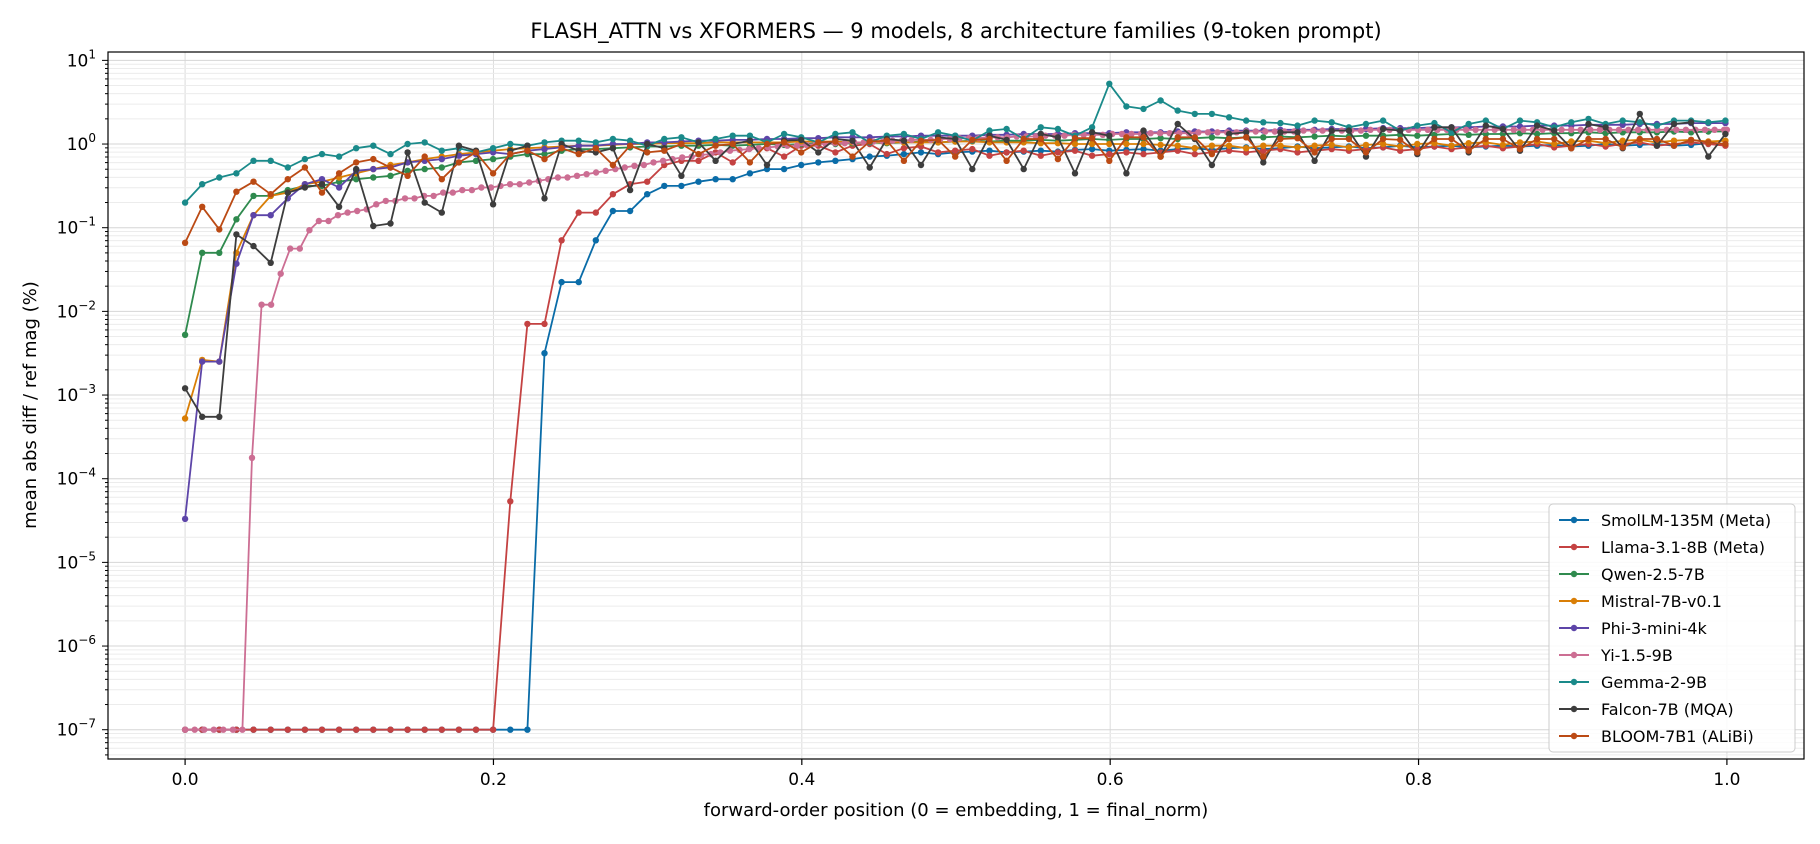  I want to click on y-tick-label: 10⁻¹, so click(76, 227).